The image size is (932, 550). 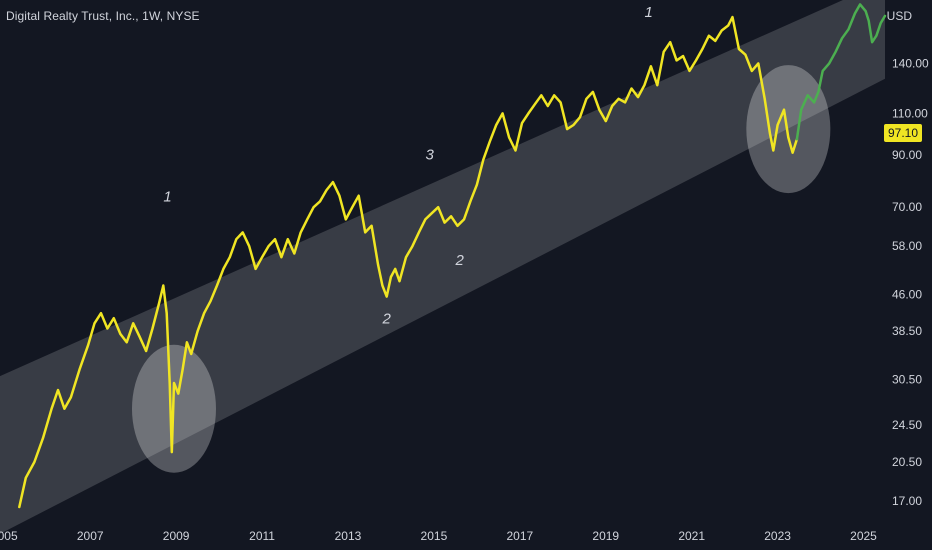 I want to click on x-tick-label: 2005, so click(x=9, y=536).